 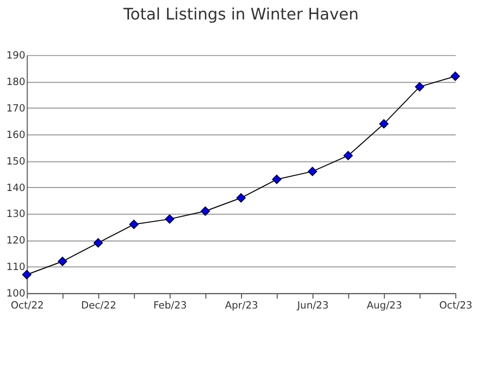 I want to click on x-tick-label: Jun/23, so click(x=312, y=306).